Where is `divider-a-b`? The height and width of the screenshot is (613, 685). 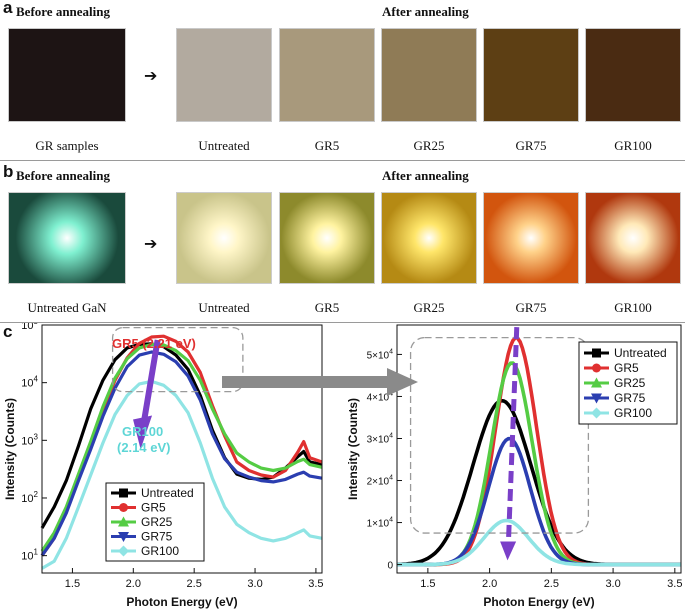
divider-a-b is located at coordinates (342, 160).